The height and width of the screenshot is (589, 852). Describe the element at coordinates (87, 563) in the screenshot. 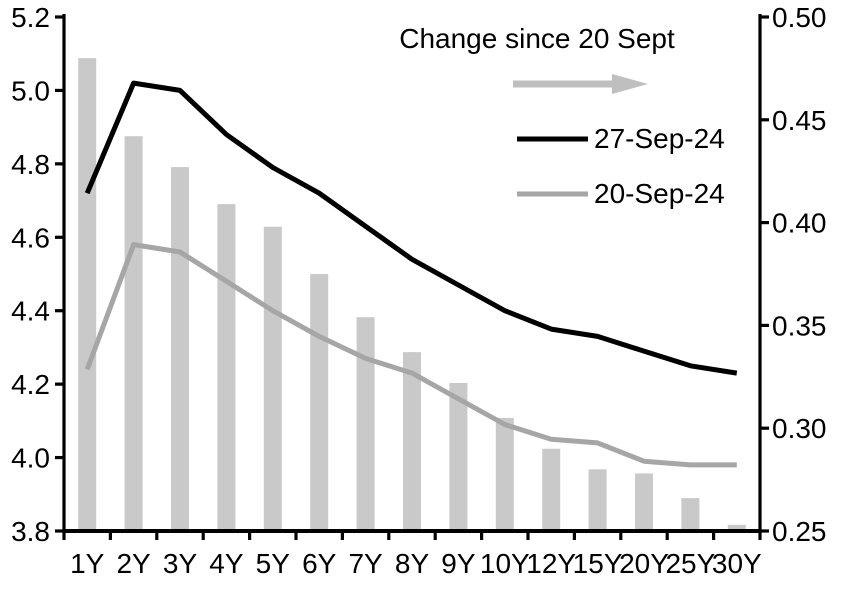

I see `x-axis-category-label: 1Y` at that location.